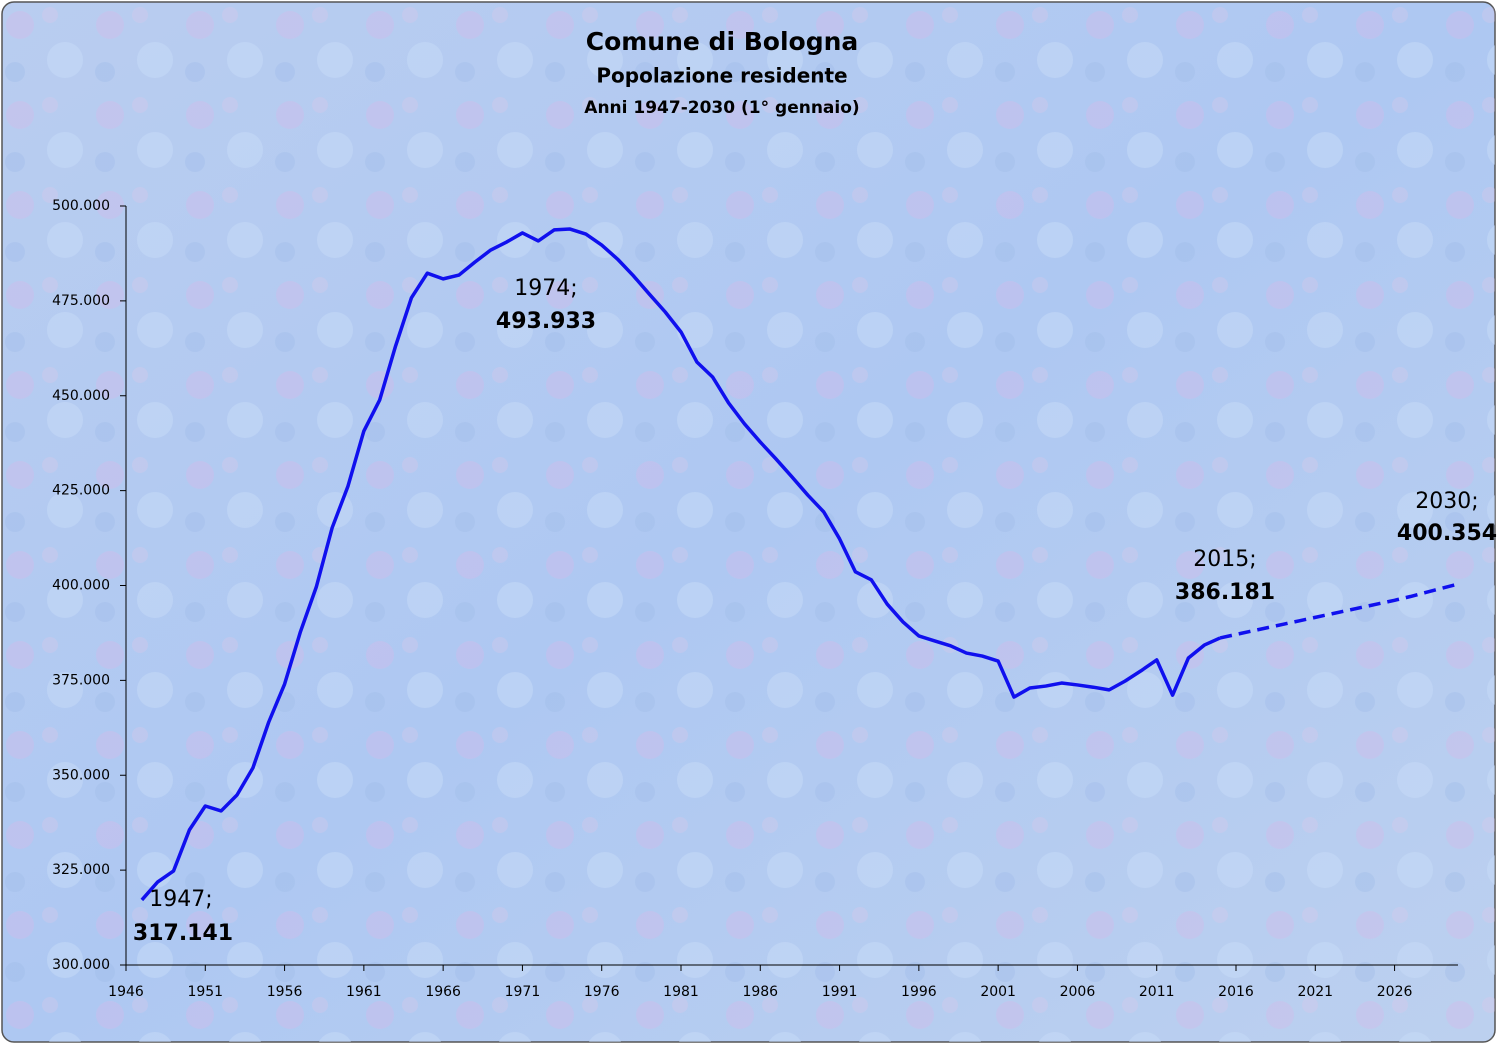 This screenshot has height=1044, width=1497. I want to click on x-tick-label: 1991, so click(840, 992).